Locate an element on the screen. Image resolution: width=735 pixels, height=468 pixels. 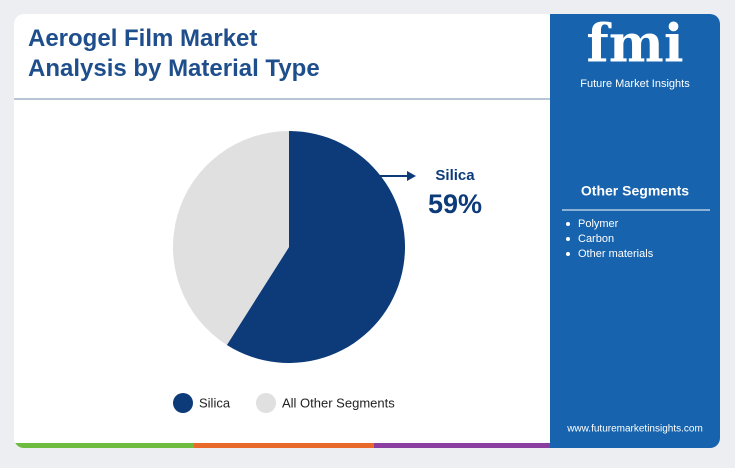
sidebar-item: Other materials is located at coordinates (616, 254).